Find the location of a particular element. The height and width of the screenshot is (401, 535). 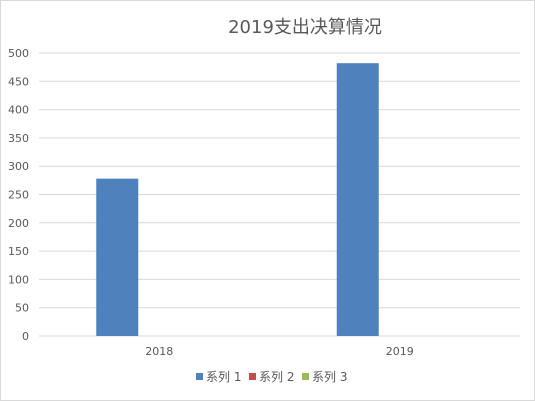

y-tick-label: 200 is located at coordinates (18, 223).